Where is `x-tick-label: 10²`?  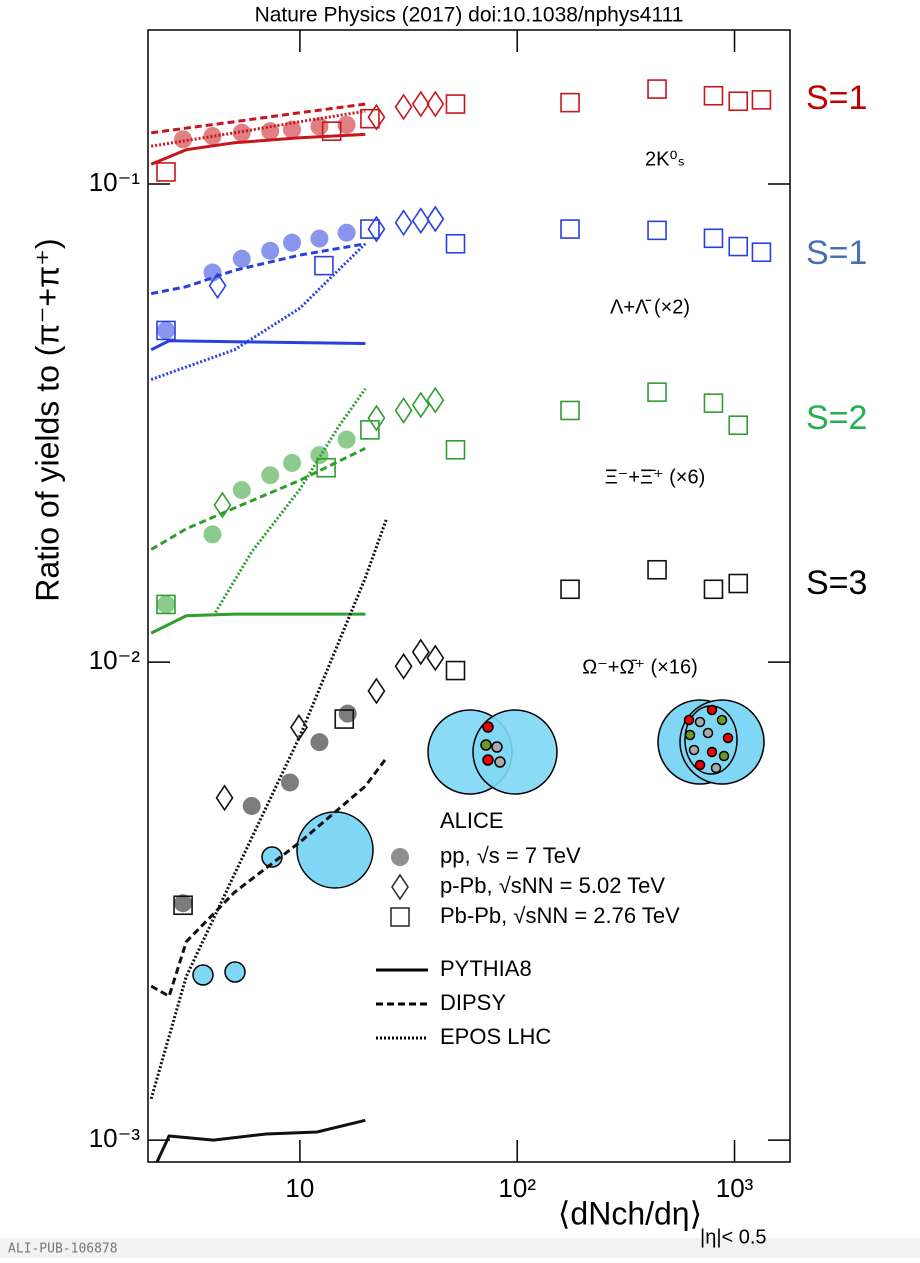 x-tick-label: 10² is located at coordinates (517, 1188).